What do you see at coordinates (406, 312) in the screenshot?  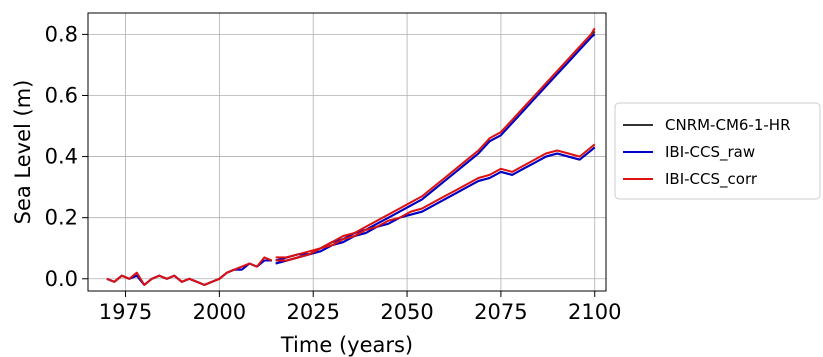 I see `x-tick-label: 2050` at bounding box center [406, 312].